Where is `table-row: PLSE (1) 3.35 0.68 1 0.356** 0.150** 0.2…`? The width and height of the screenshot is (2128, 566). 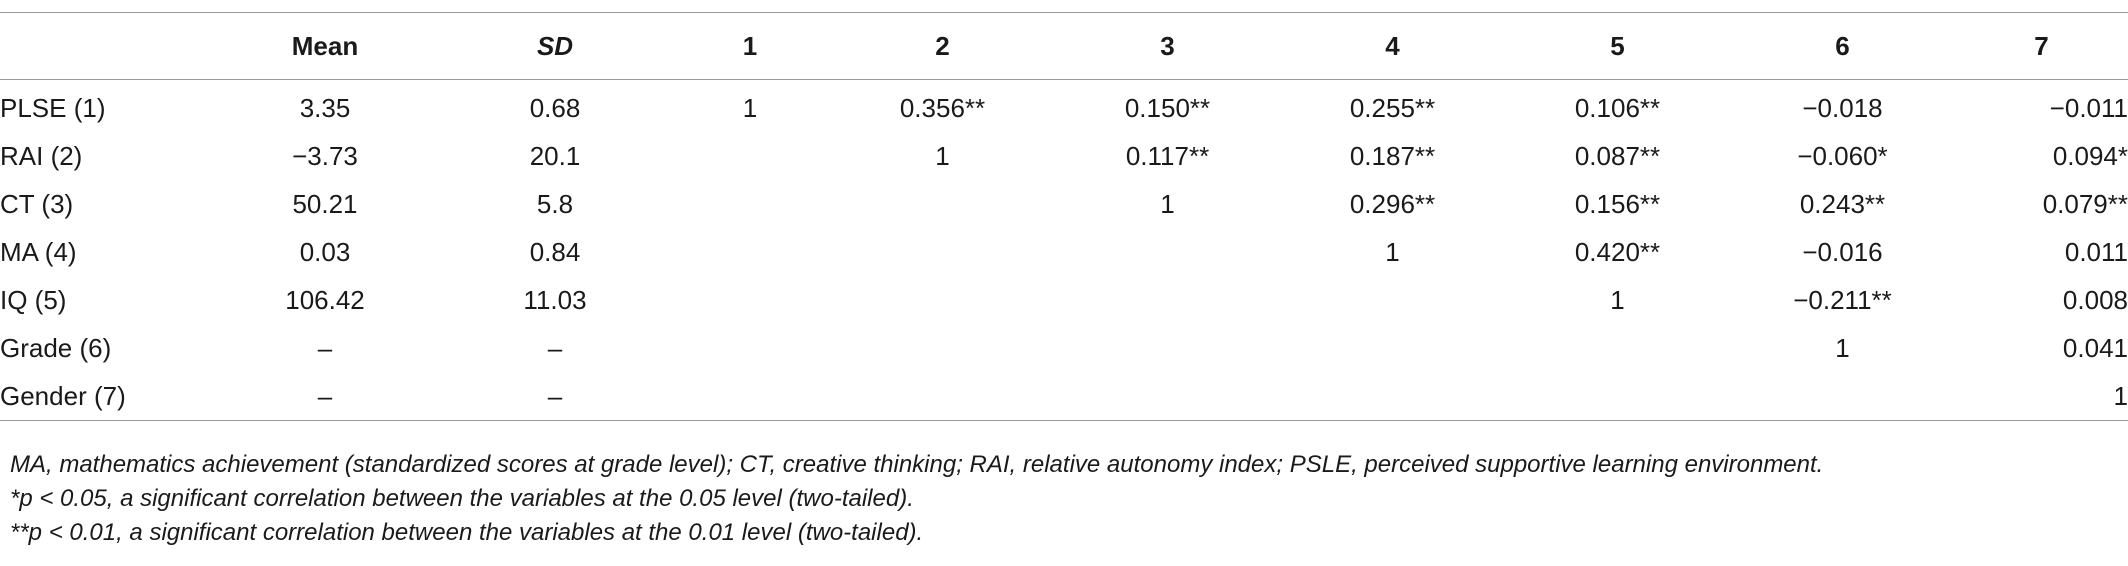 table-row: PLSE (1) 3.35 0.68 1 0.356** 0.150** 0.2… is located at coordinates (1064, 106).